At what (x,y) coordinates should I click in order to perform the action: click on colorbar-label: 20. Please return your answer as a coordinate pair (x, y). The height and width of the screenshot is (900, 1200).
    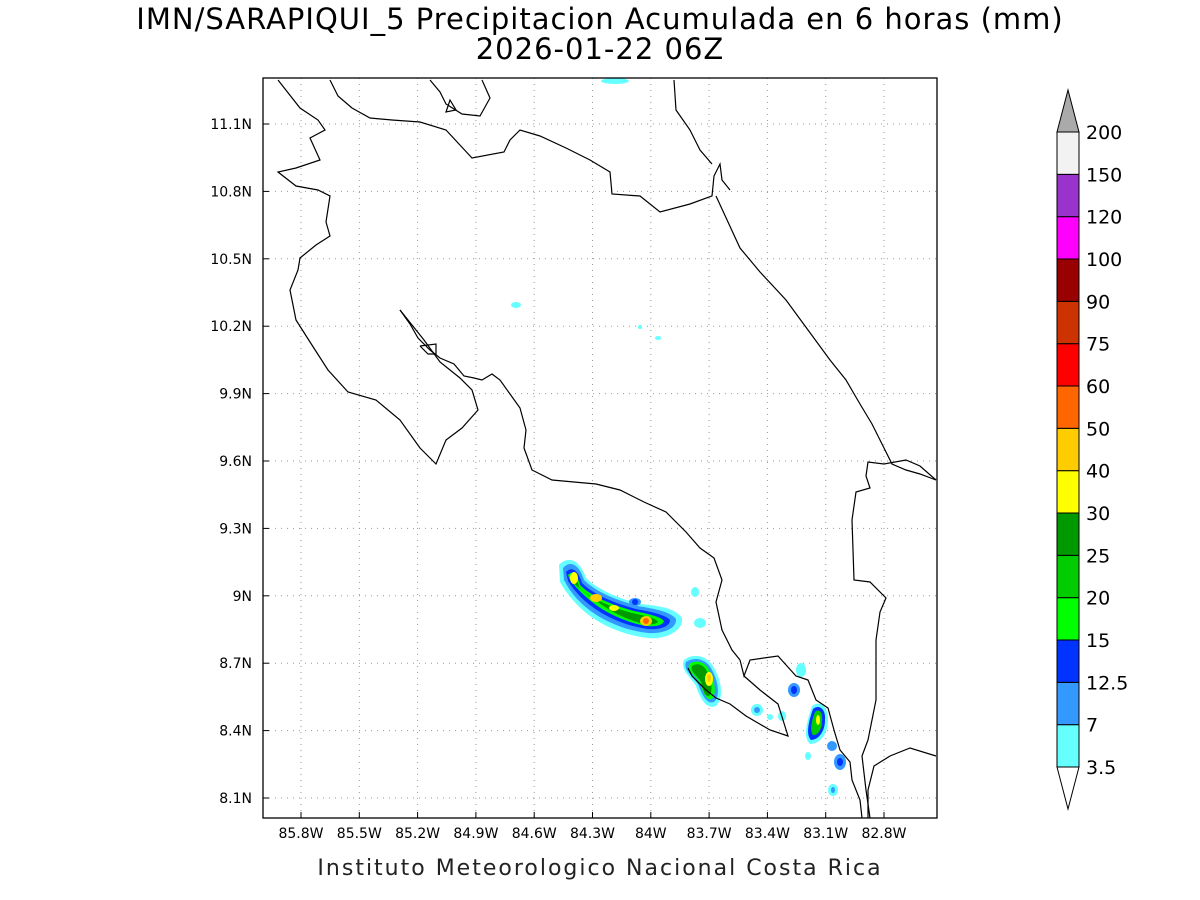
    Looking at the image, I should click on (1098, 599).